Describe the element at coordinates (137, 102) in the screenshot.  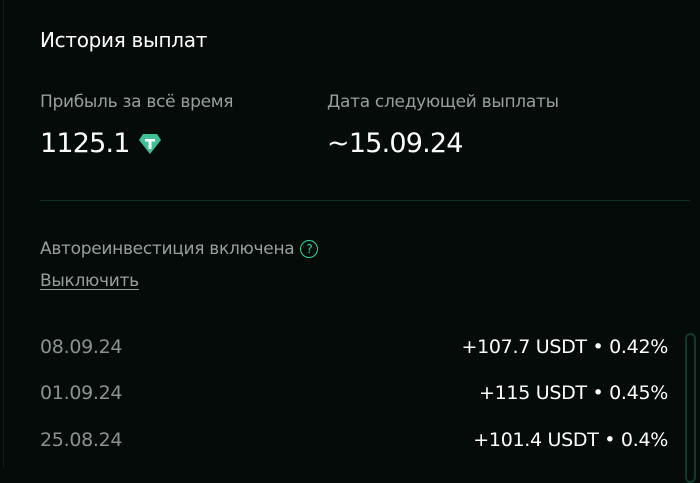
I see `profit-label: Прибыль за всё время` at that location.